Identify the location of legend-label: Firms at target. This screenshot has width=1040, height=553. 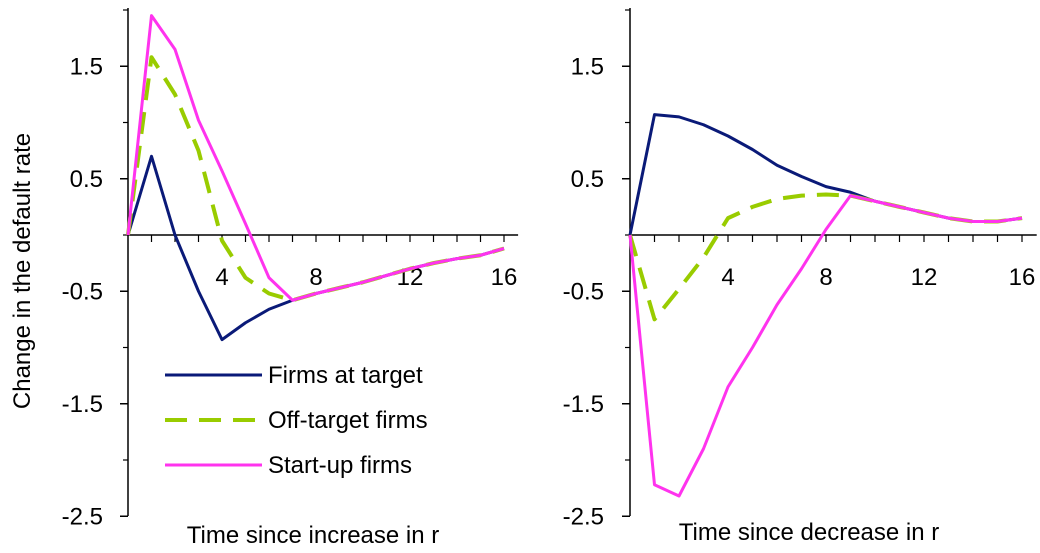
(345, 375).